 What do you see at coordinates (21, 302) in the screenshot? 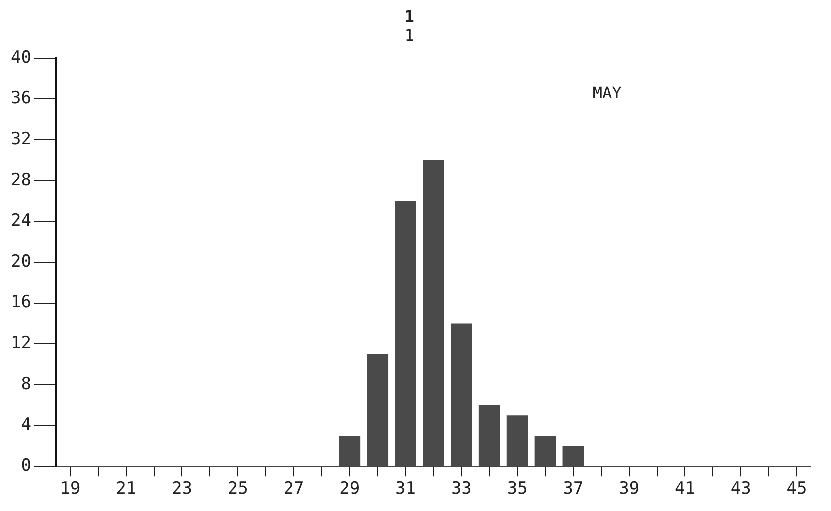
I see `y-tick-label: 16` at bounding box center [21, 302].